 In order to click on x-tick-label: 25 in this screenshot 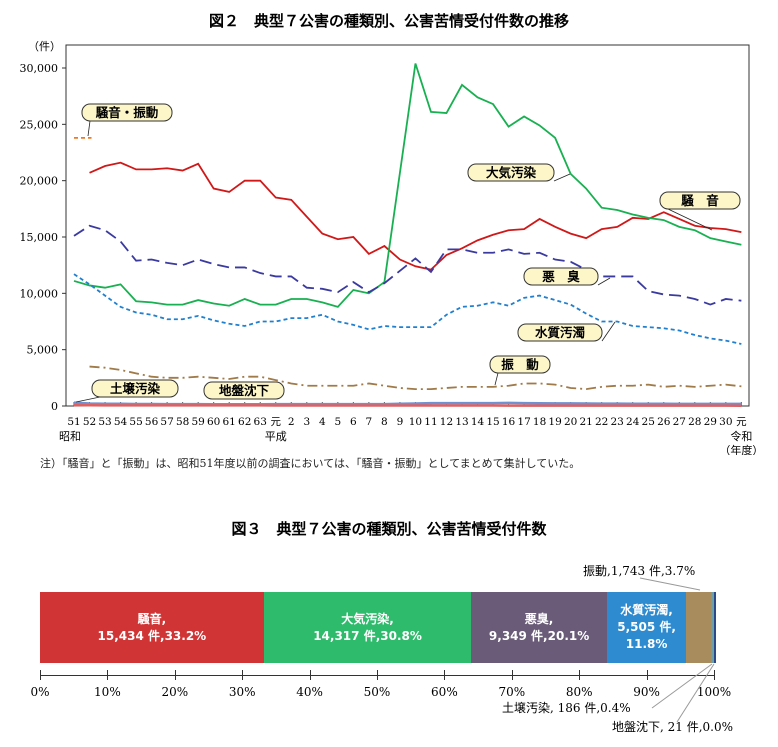, I will do `click(648, 422)`.